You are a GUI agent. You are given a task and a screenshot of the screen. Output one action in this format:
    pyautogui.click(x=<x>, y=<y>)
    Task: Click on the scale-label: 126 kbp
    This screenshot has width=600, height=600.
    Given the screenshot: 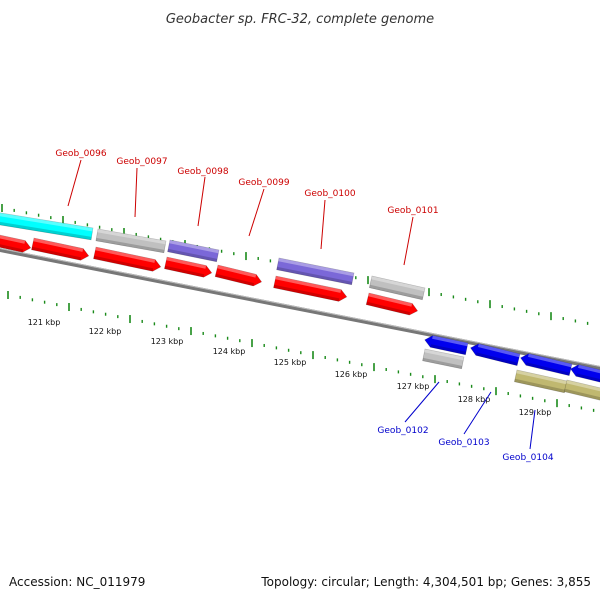 What is the action you would take?
    pyautogui.click(x=351, y=374)
    